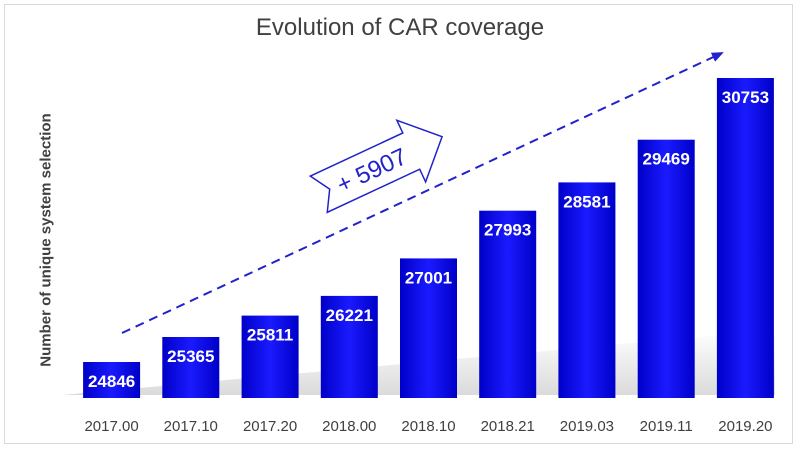  Describe the element at coordinates (508, 426) in the screenshot. I see `x-tick-label: 2018.21` at that location.